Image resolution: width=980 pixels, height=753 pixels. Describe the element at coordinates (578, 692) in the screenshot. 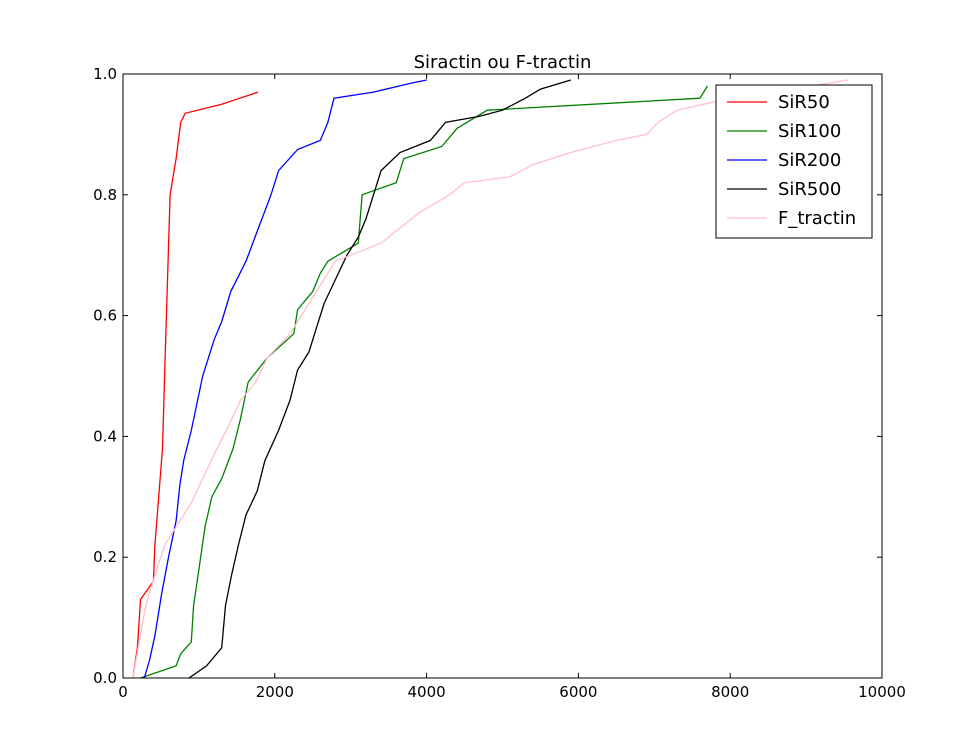

I see `x-tick-label: 6000` at that location.